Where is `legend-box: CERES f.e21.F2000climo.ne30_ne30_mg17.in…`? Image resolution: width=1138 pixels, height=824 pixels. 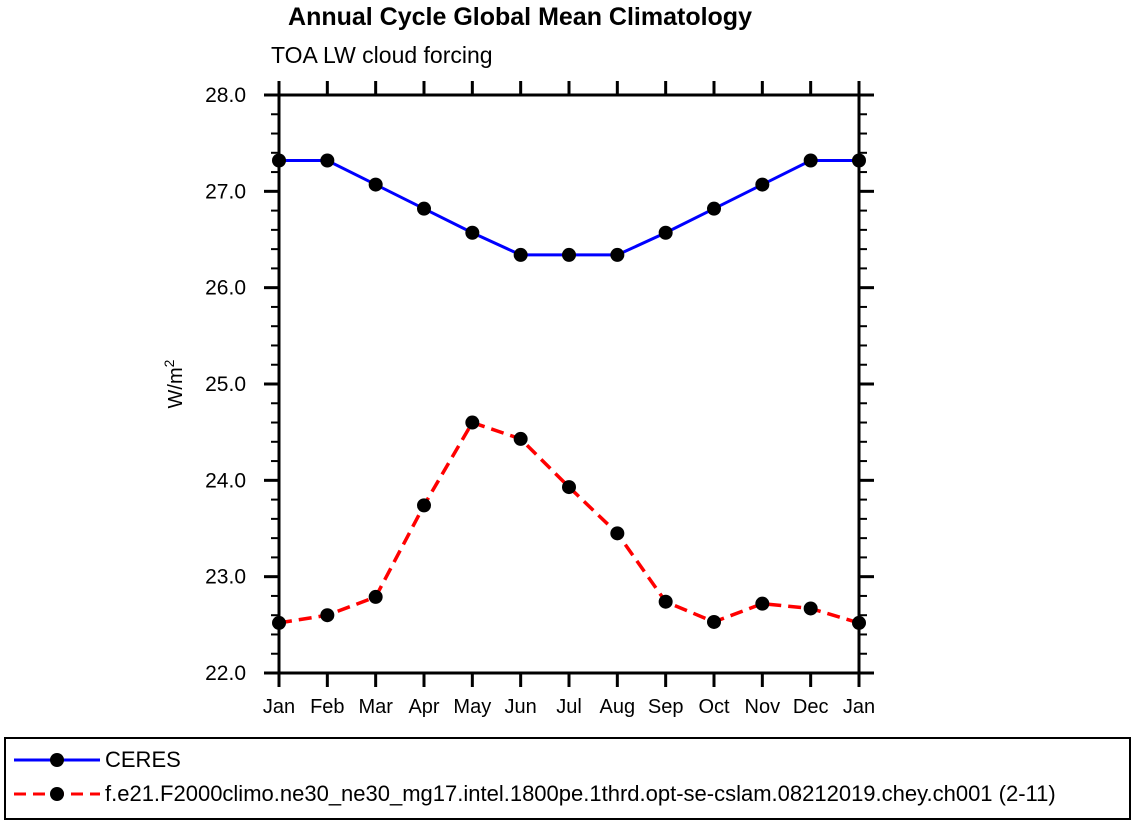 legend-box: CERES f.e21.F2000climo.ne30_ne30_mg17.in… is located at coordinates (567, 778).